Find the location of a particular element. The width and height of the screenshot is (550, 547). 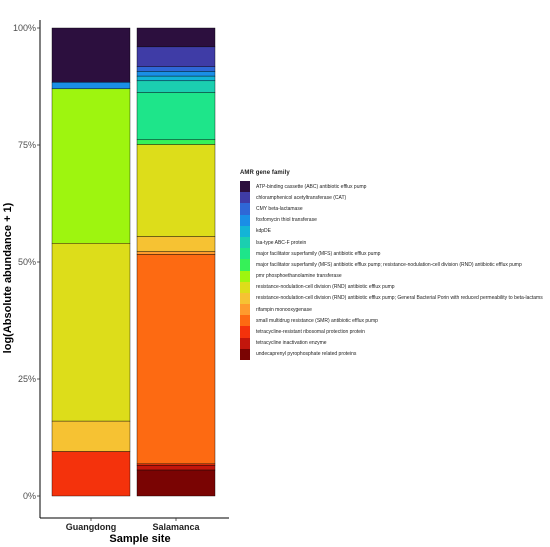

legend-item: tetracycline inactivation enzyme is located at coordinates (391, 343).